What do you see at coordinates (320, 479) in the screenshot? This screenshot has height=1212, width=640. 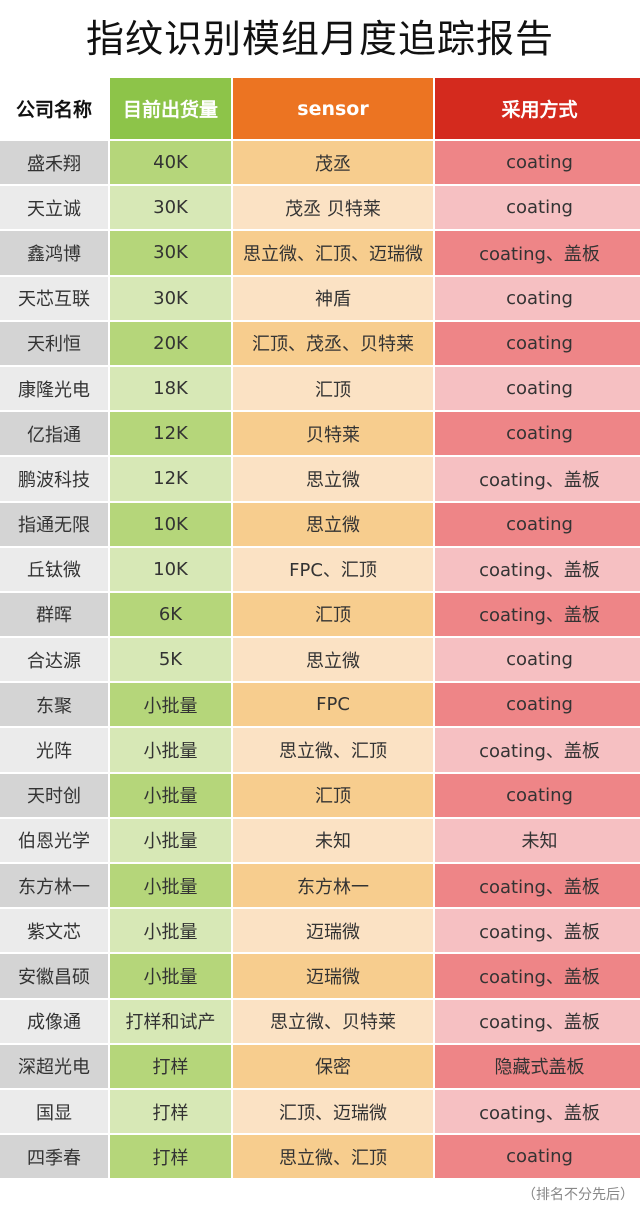 I see `table-row: 鹏波科技 12K 思立微 coating、盖板` at bounding box center [320, 479].